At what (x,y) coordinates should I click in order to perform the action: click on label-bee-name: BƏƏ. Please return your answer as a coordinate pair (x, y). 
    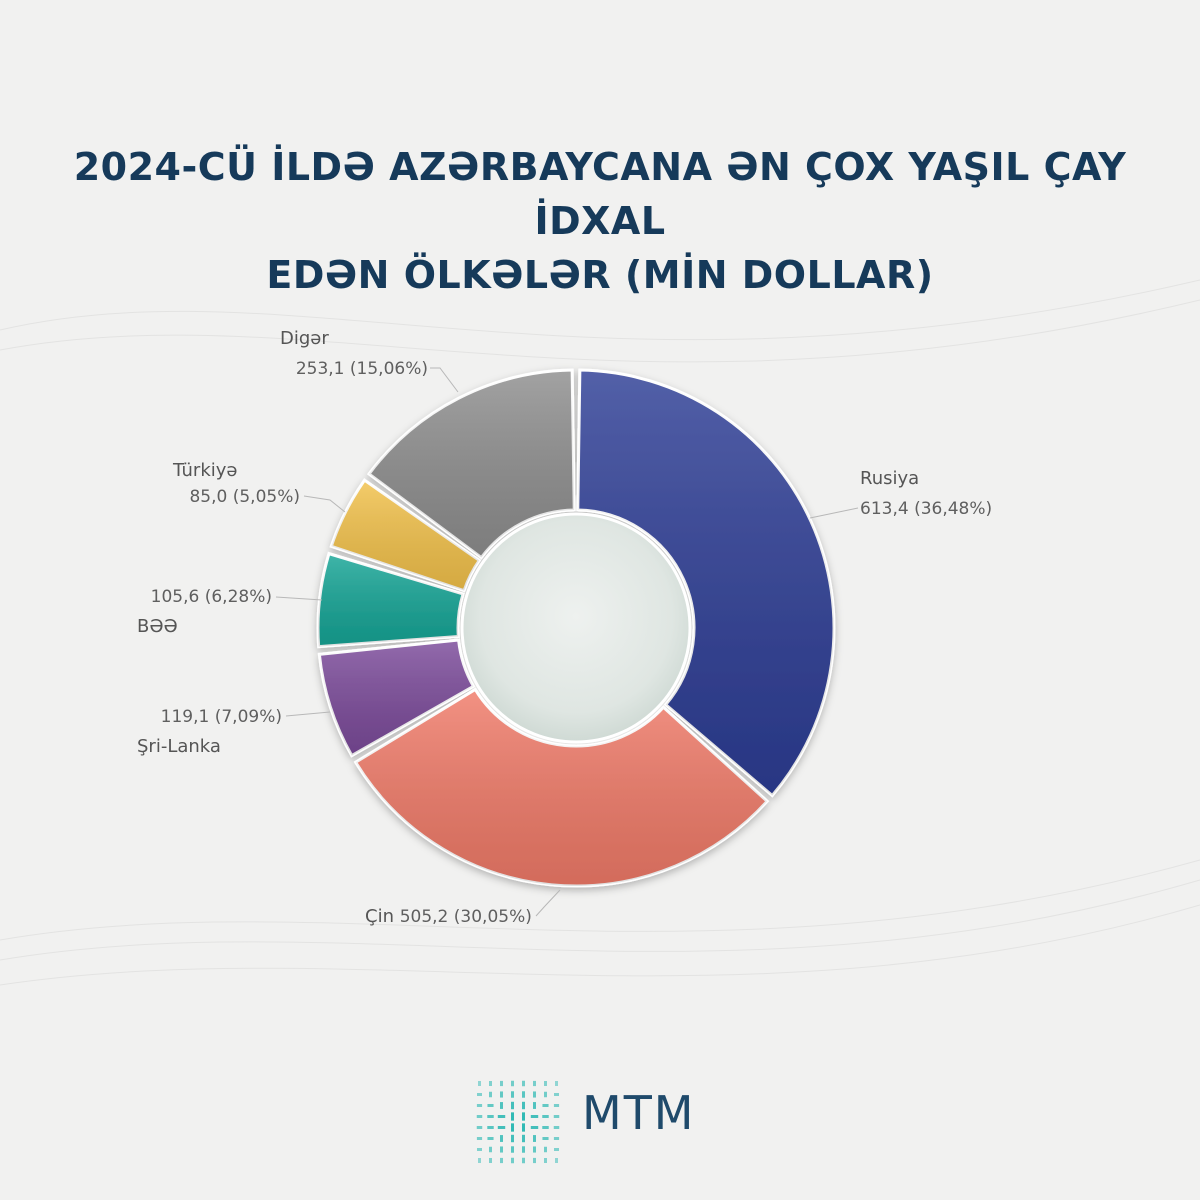
    Looking at the image, I should click on (157, 626).